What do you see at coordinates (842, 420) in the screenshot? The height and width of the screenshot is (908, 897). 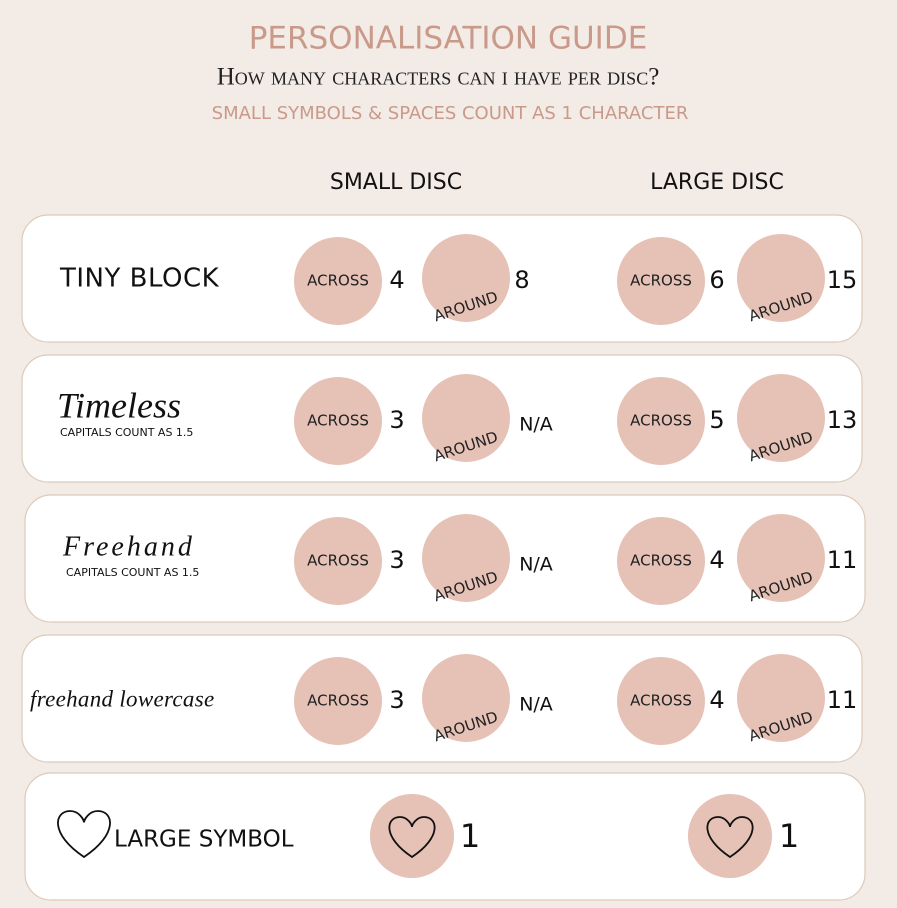 I see `around-value: 13` at bounding box center [842, 420].